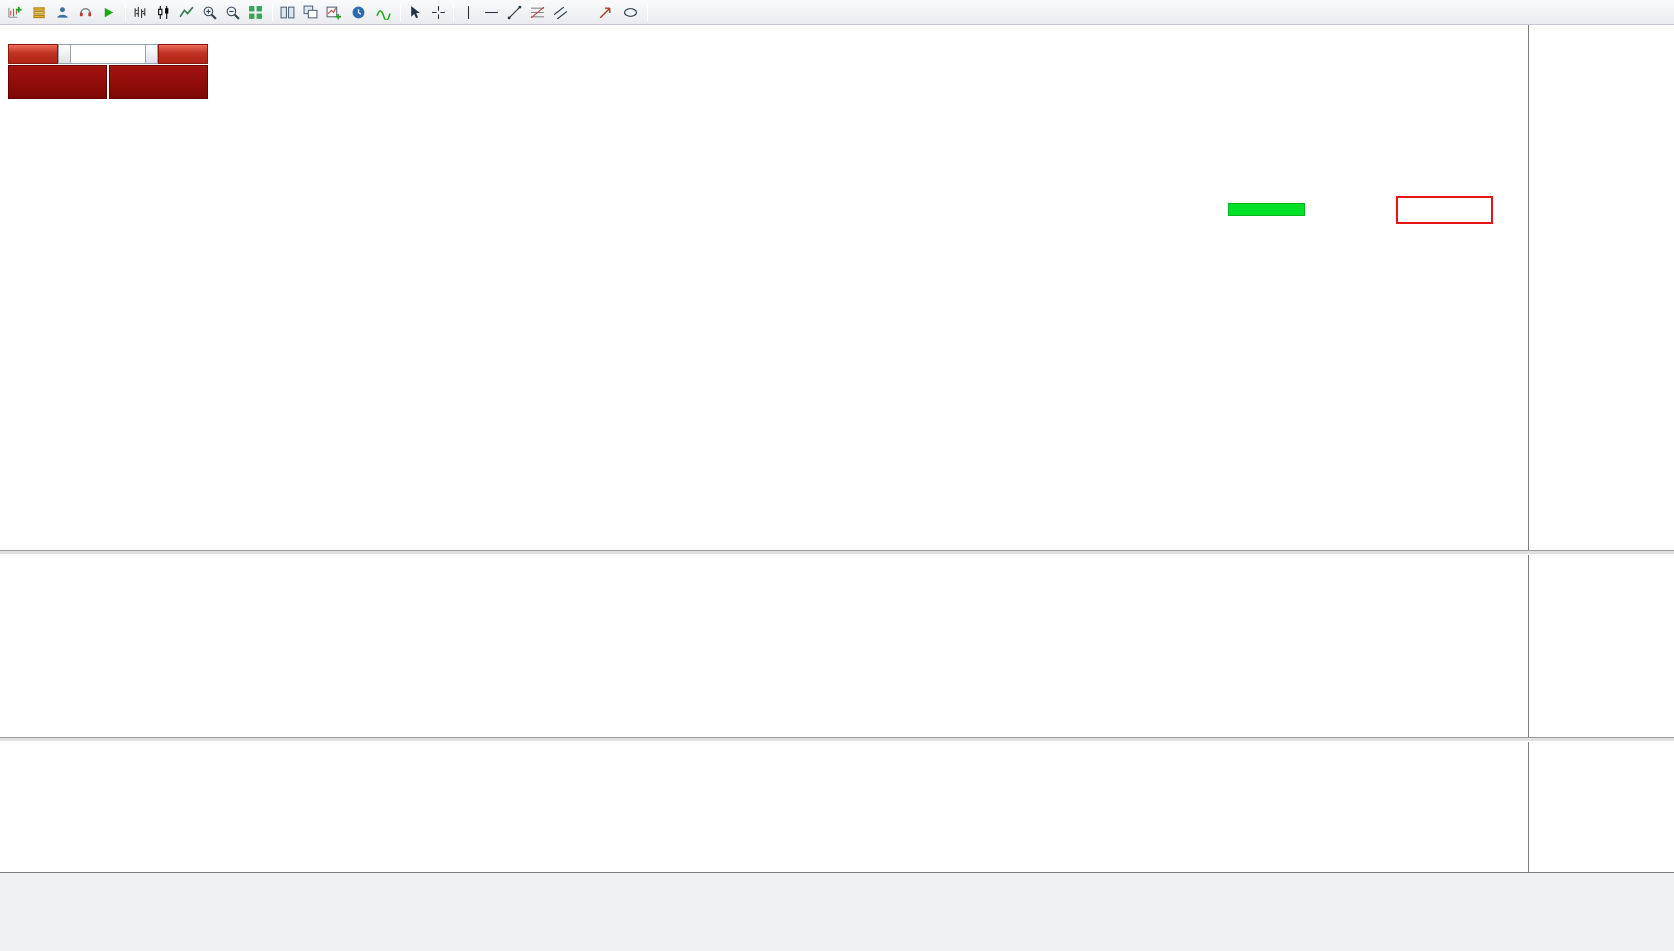 This screenshot has height=951, width=1674. I want to click on headset-icon, so click(85, 11).